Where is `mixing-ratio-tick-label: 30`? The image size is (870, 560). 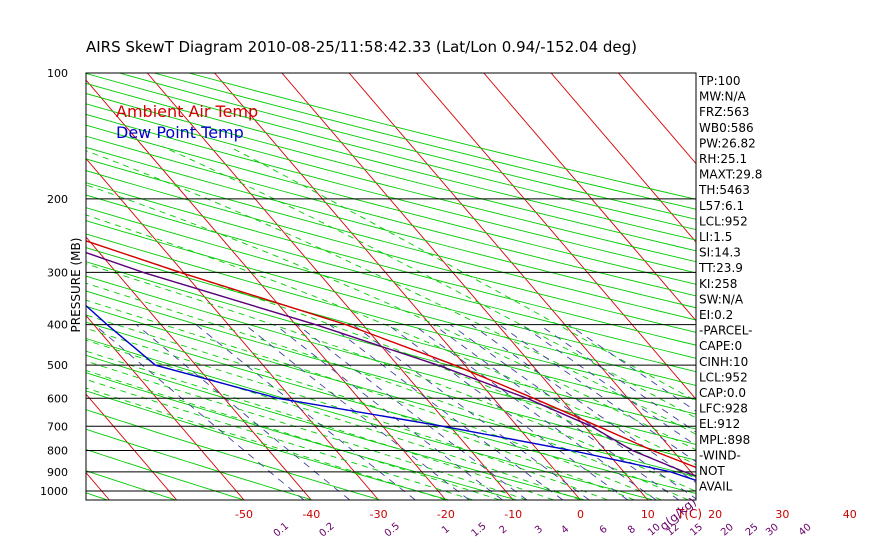 mixing-ratio-tick-label: 30 is located at coordinates (772, 530).